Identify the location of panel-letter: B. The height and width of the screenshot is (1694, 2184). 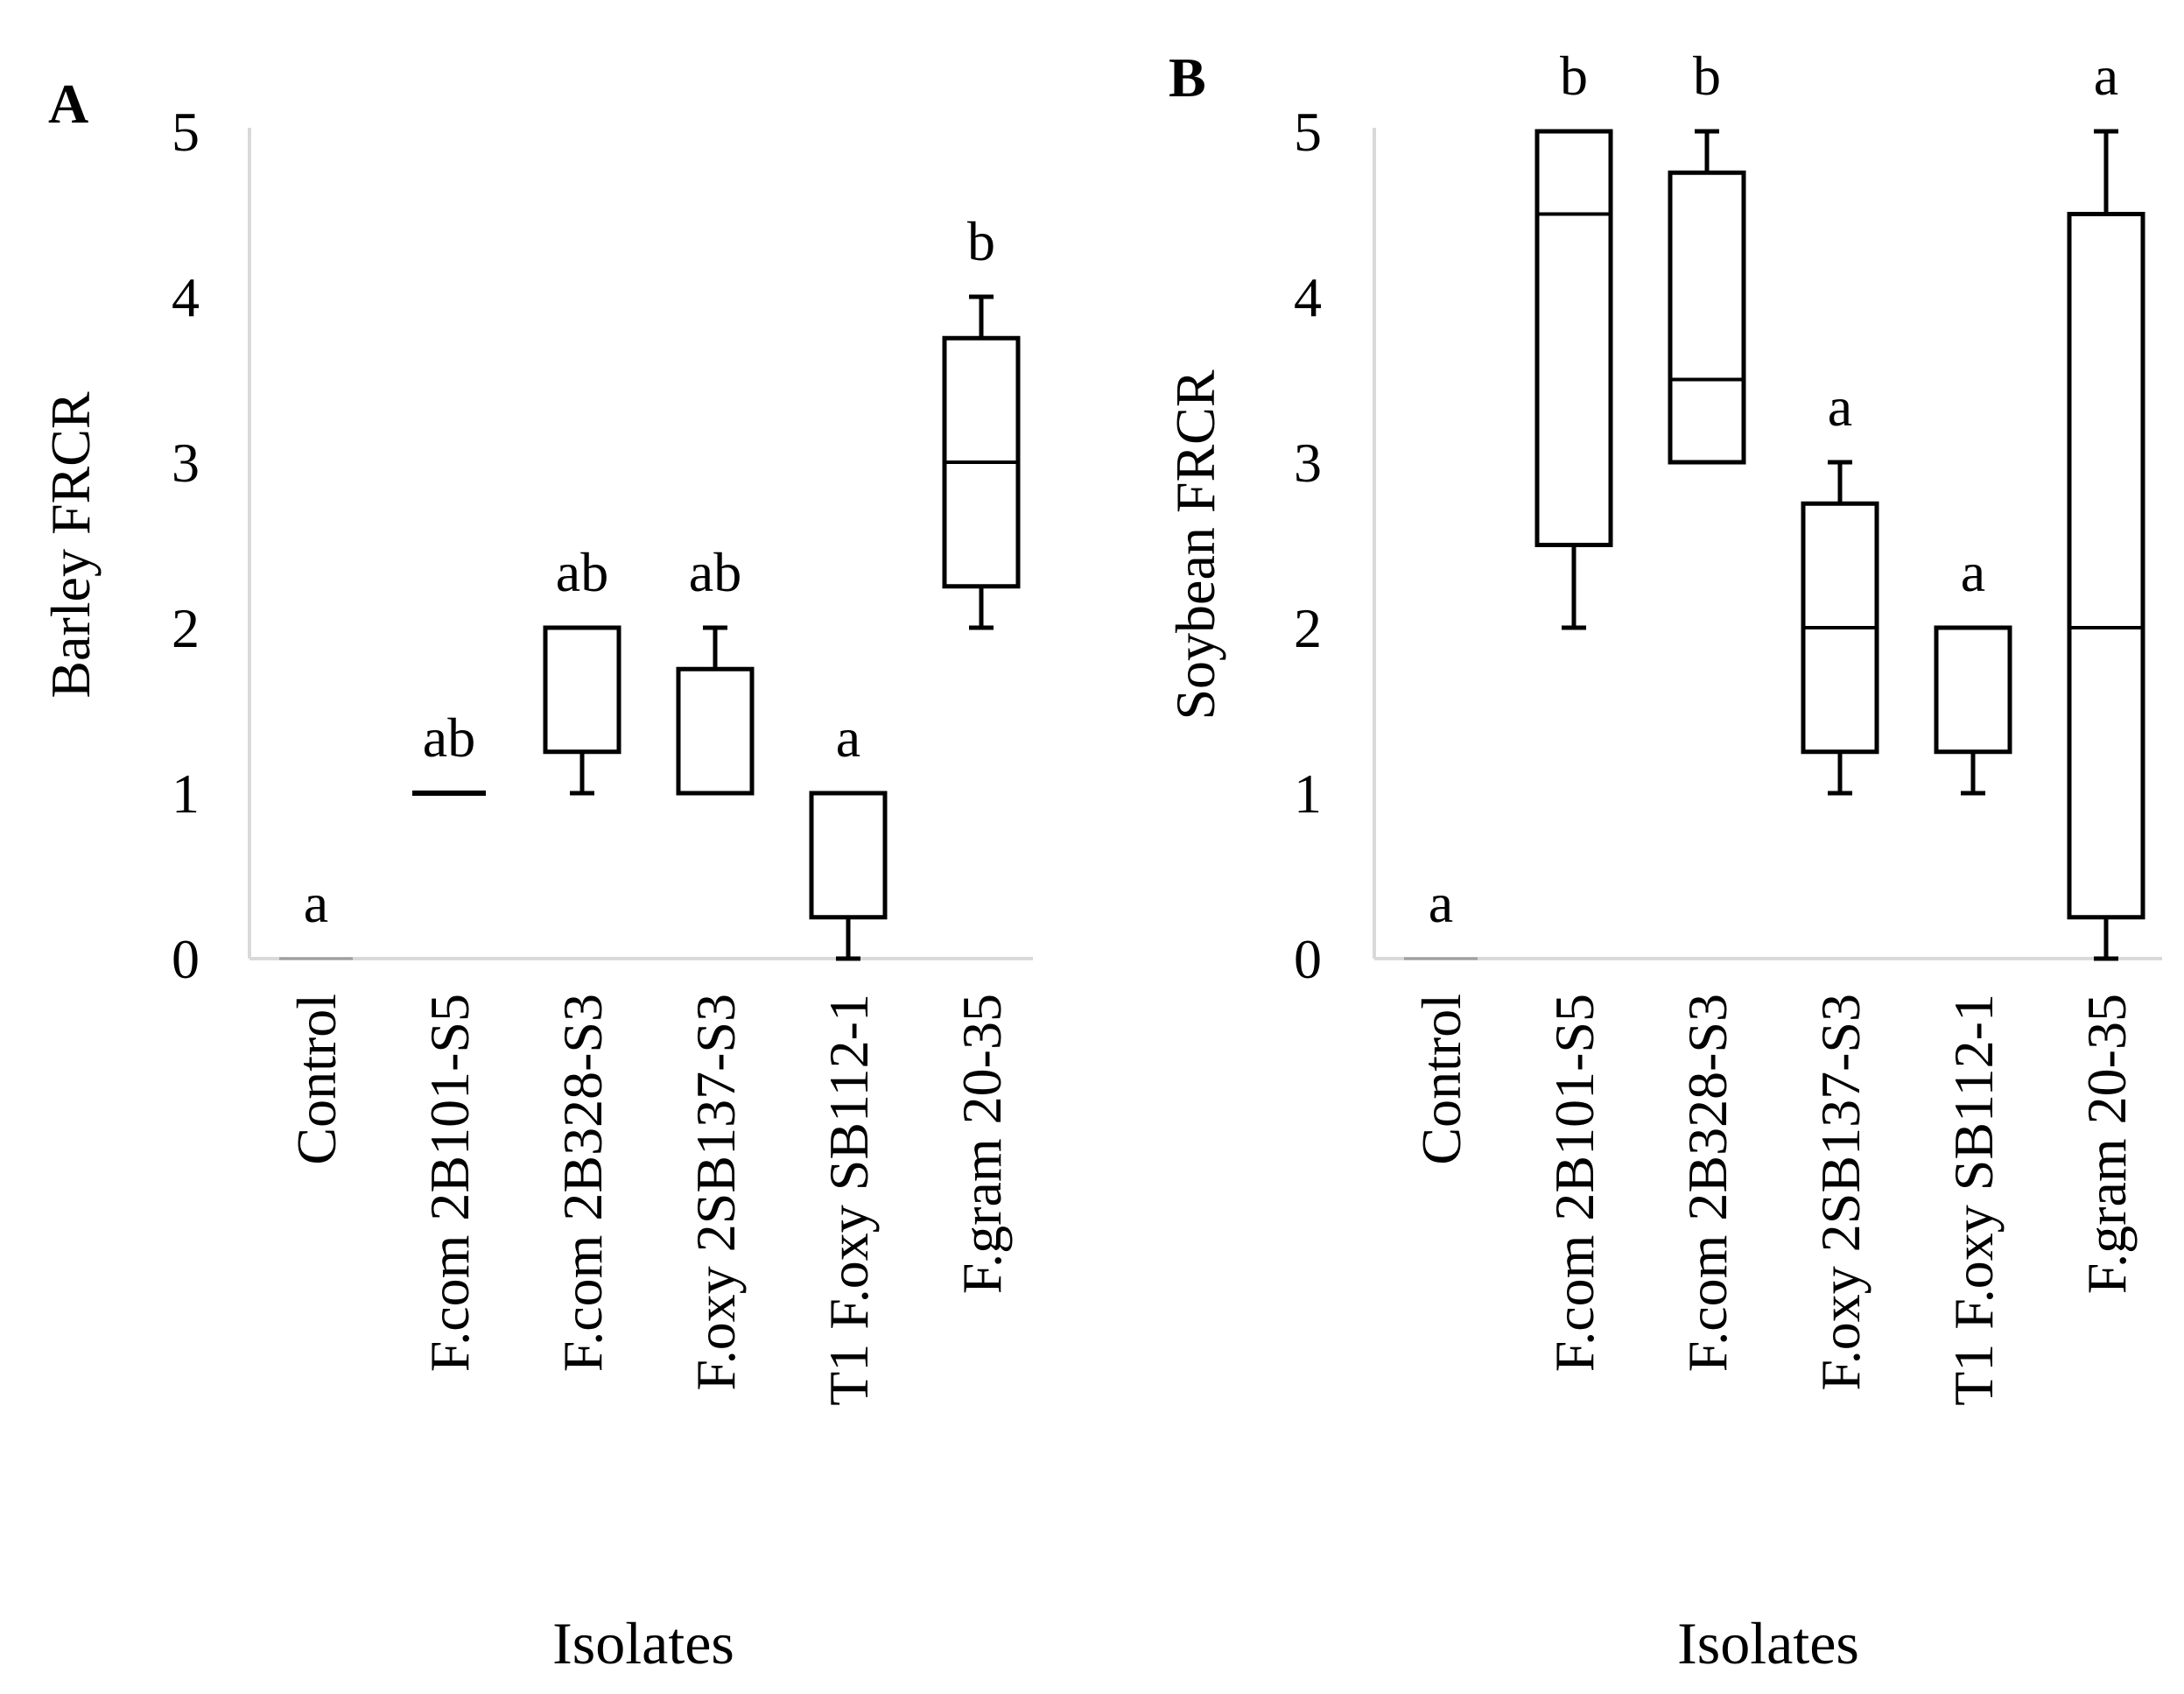
(1187, 77).